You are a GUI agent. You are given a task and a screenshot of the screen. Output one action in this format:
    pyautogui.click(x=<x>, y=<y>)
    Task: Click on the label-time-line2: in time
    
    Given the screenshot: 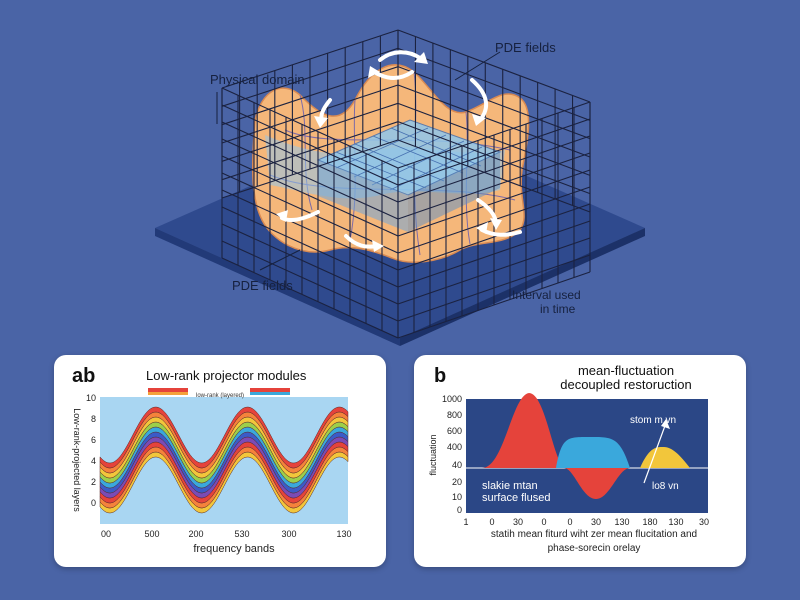 What is the action you would take?
    pyautogui.click(x=558, y=309)
    